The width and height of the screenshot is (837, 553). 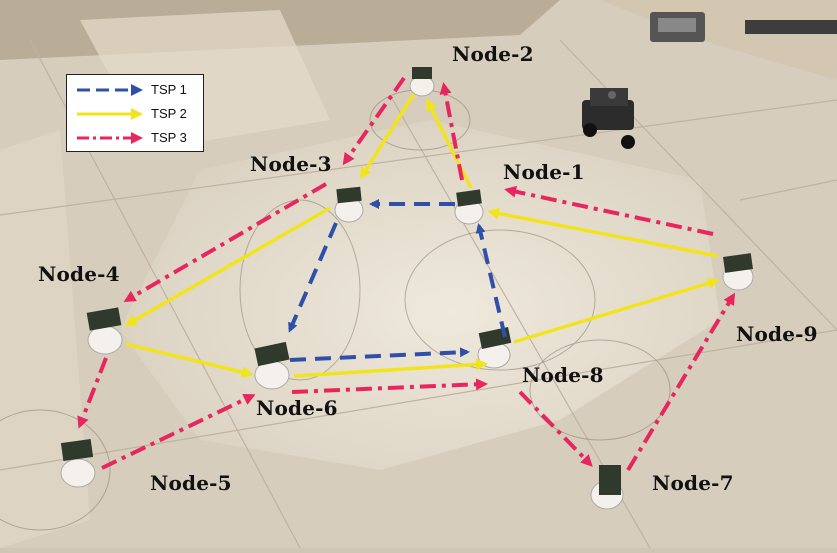 What do you see at coordinates (191, 483) in the screenshot?
I see `node-label-5: Node-5` at bounding box center [191, 483].